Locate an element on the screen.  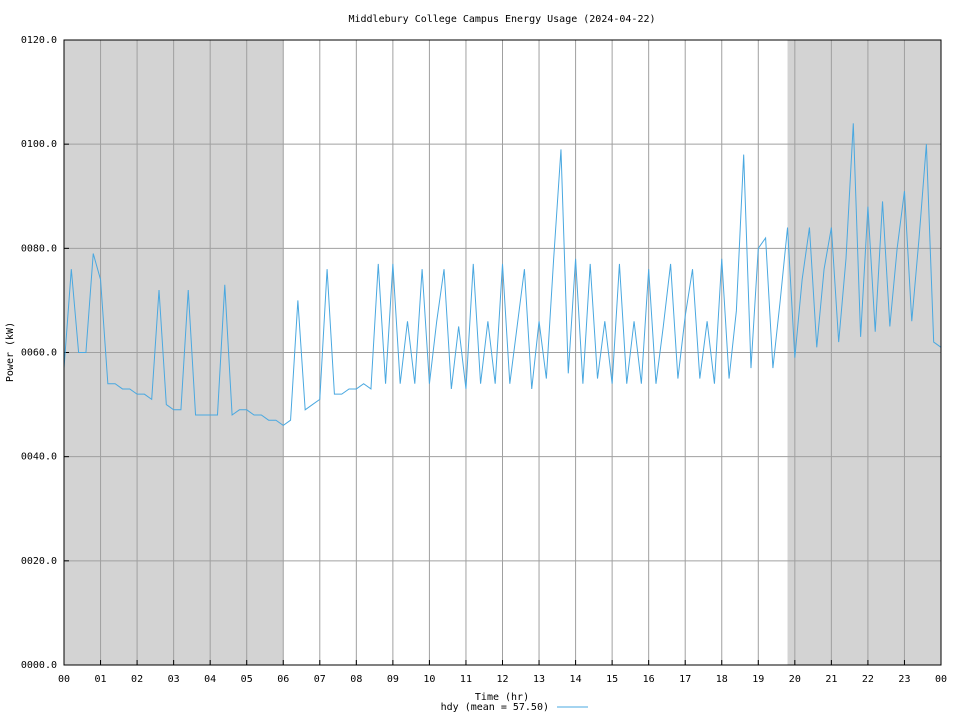
x-tick-label: 06 is located at coordinates (283, 679).